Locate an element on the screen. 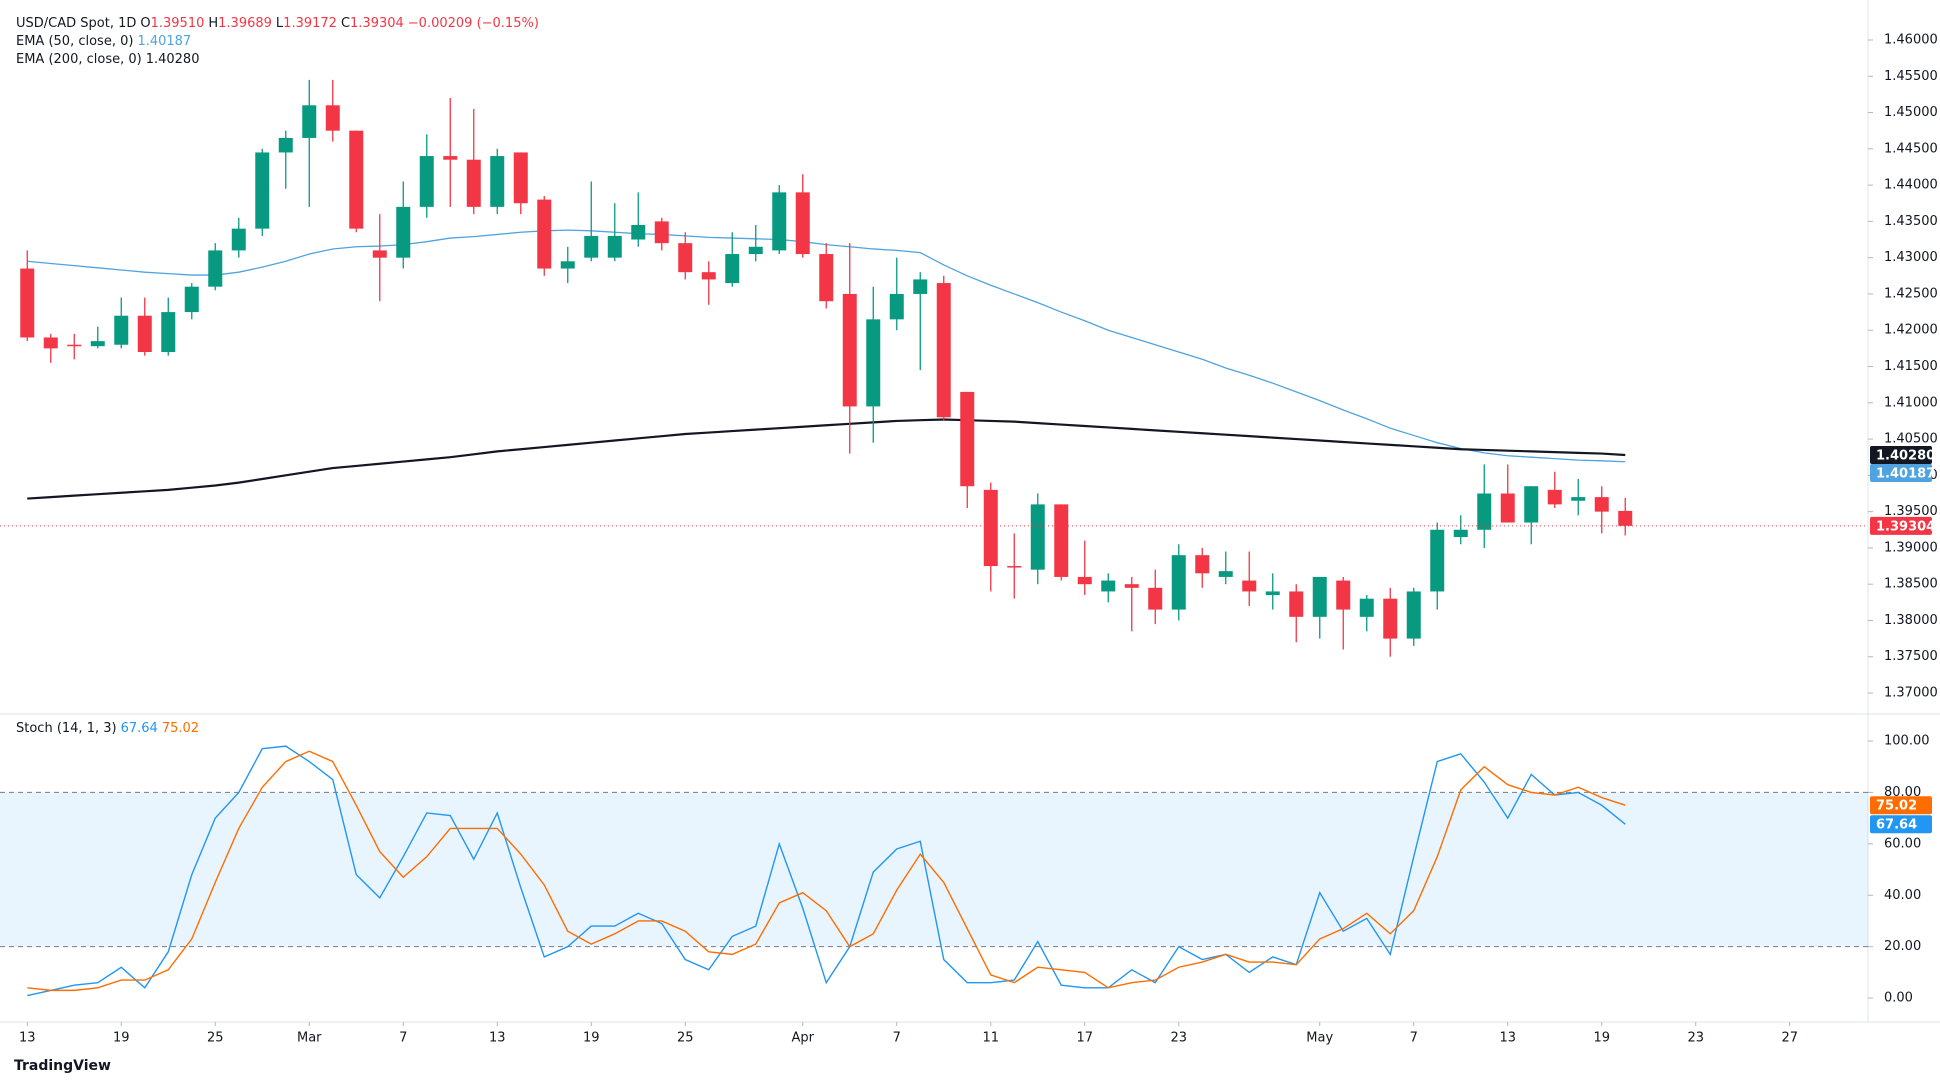 Image resolution: width=1940 pixels, height=1086 pixels. ohlc-key: C is located at coordinates (345, 23).